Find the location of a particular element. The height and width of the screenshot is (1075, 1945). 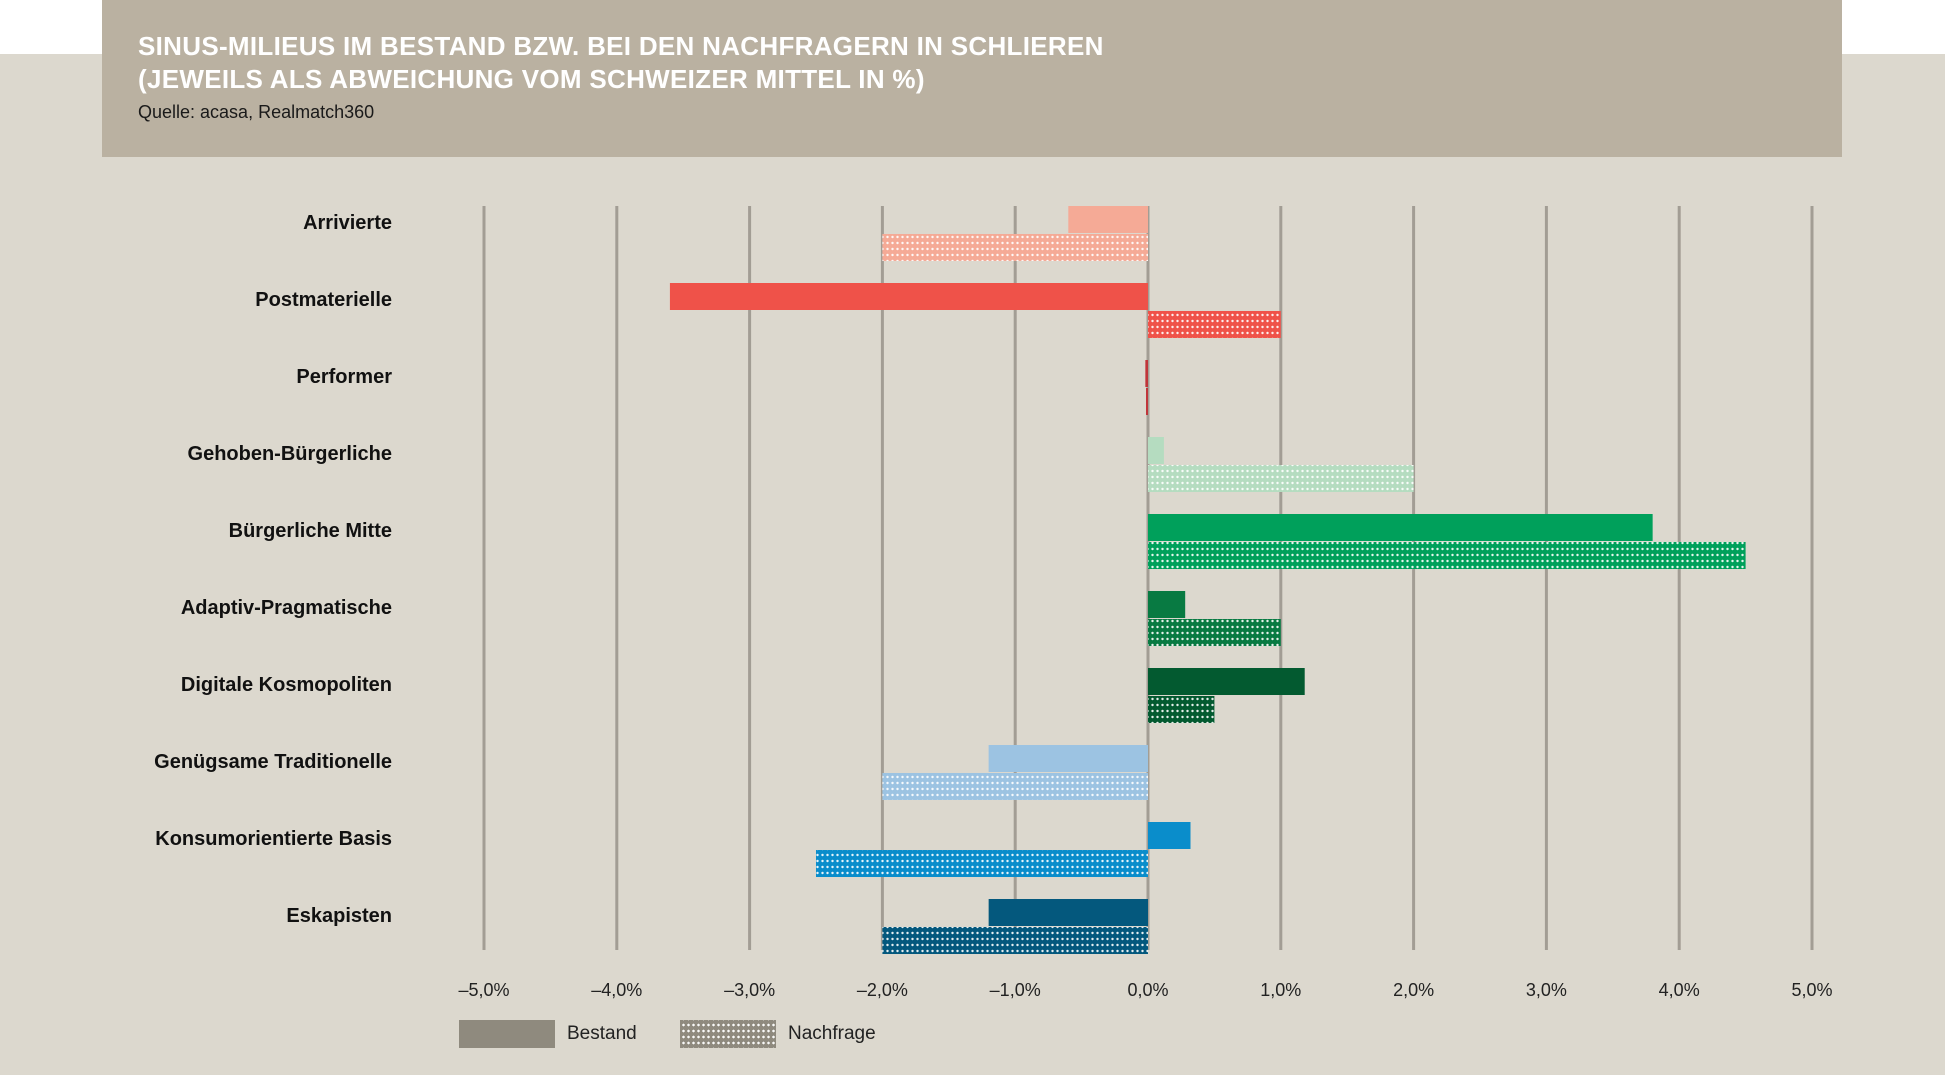

category-label: Genügsame Traditionelle is located at coordinates (273, 762).